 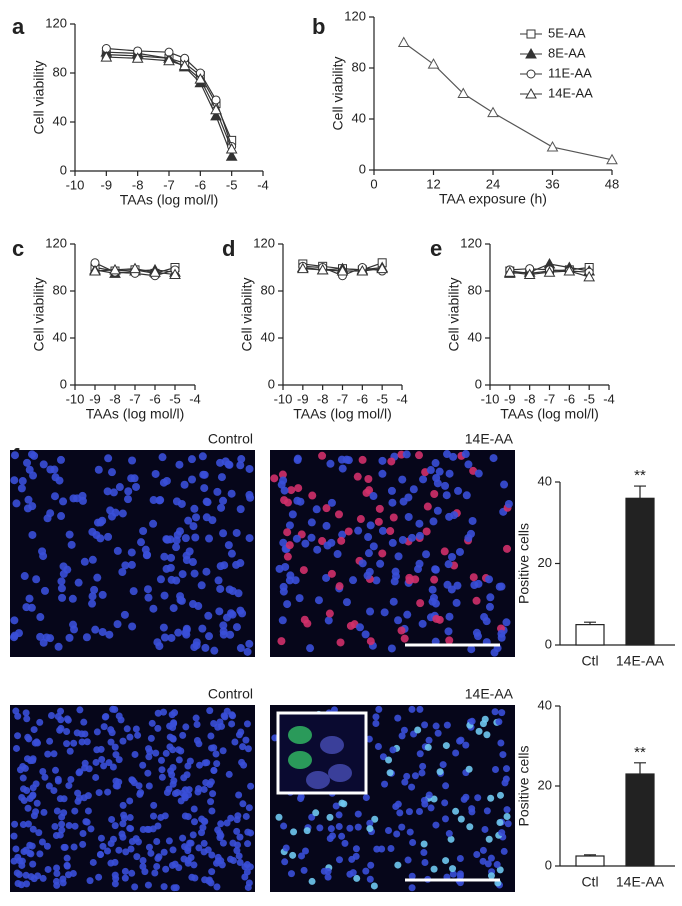 I want to click on bar, so click(x=640, y=571).